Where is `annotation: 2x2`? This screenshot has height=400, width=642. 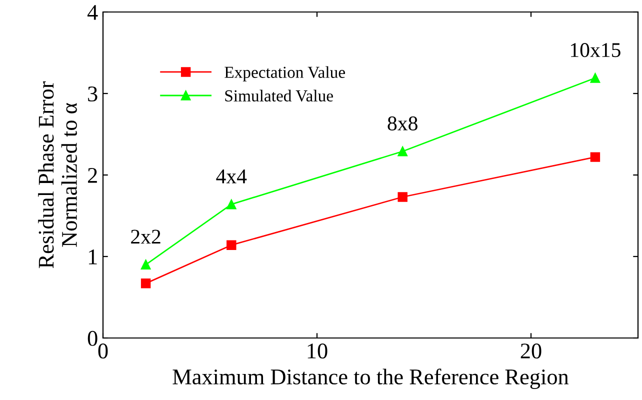 annotation: 2x2 is located at coordinates (145, 237).